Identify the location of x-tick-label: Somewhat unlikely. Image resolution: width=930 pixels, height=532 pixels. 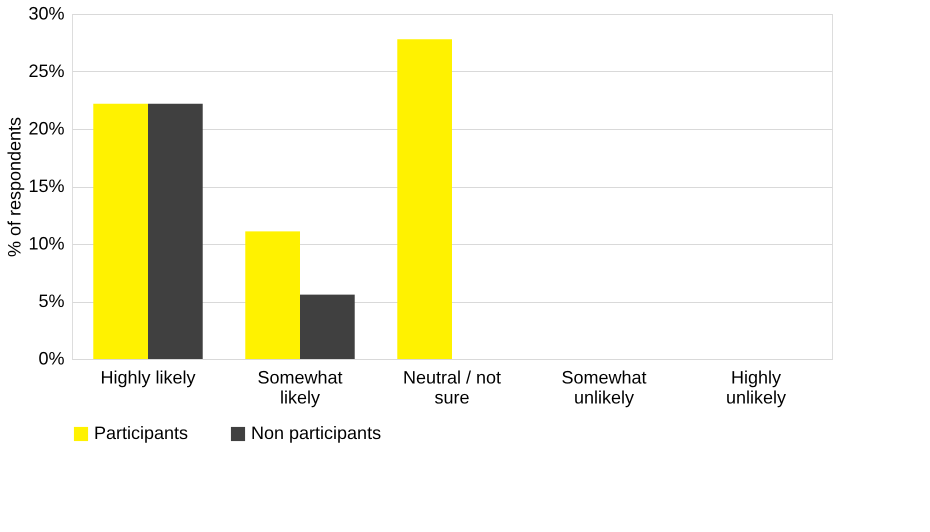
(604, 388).